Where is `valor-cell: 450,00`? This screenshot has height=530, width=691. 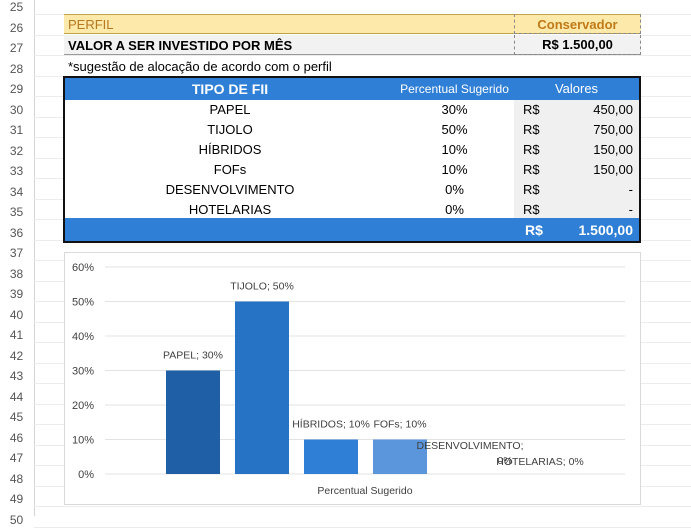 valor-cell: 450,00 is located at coordinates (613, 109).